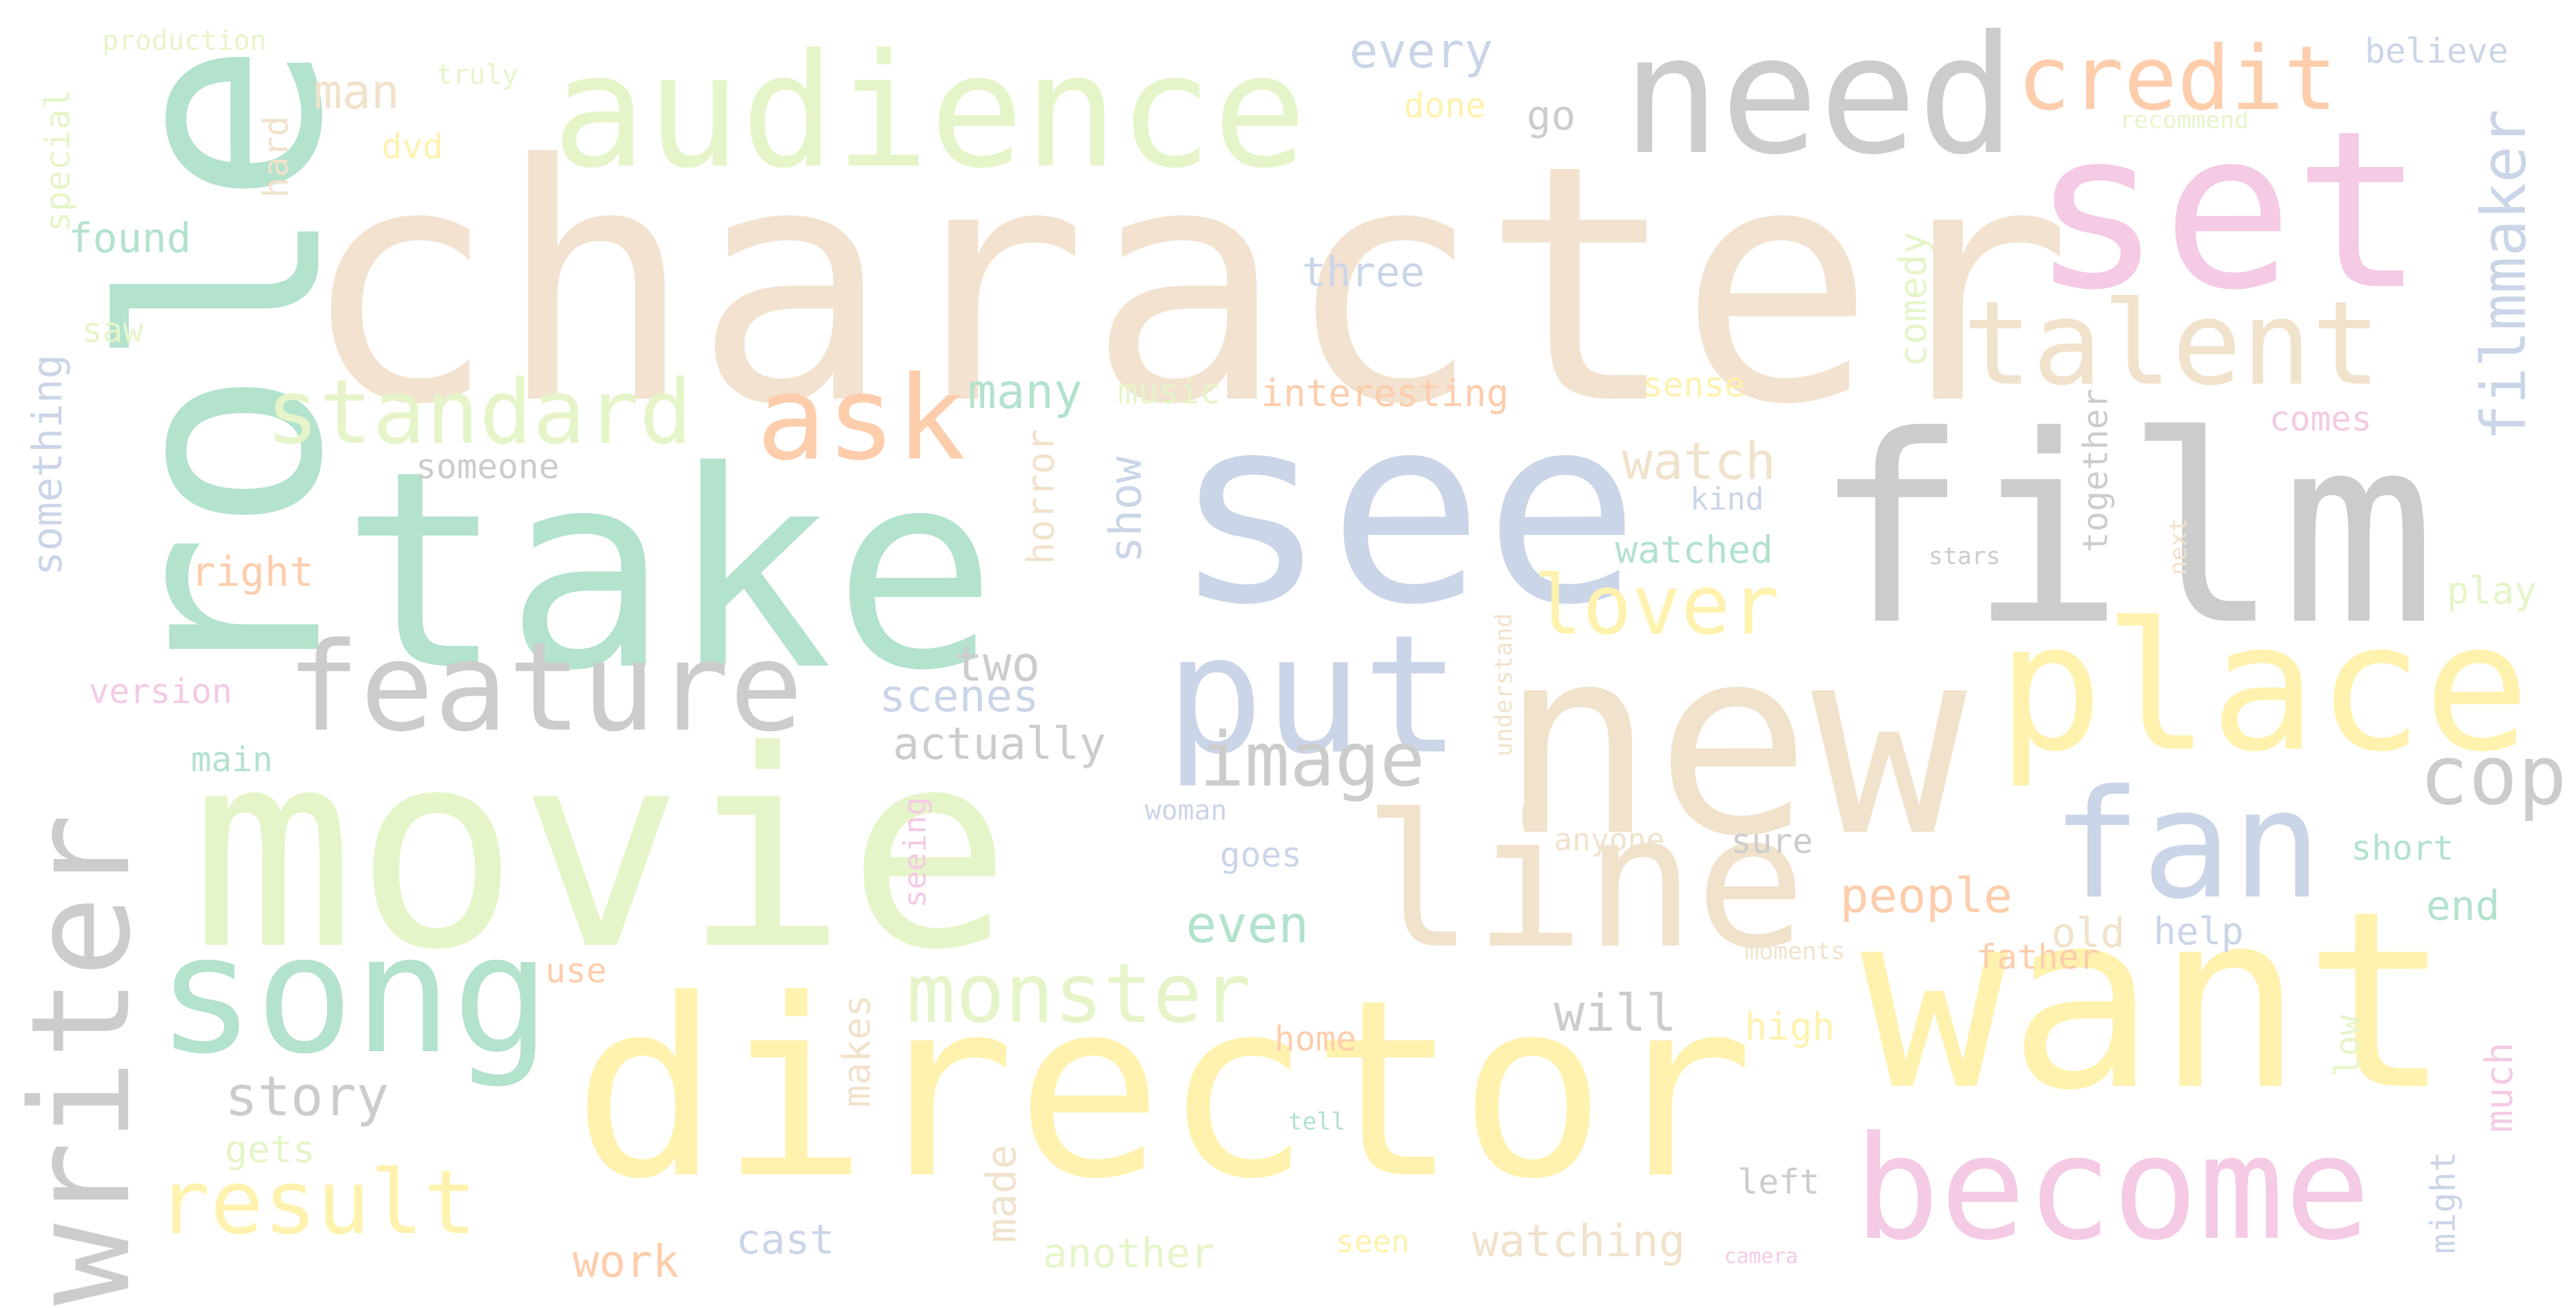  What do you see at coordinates (1913, 299) in the screenshot?
I see `word-comedy: comedy` at bounding box center [1913, 299].